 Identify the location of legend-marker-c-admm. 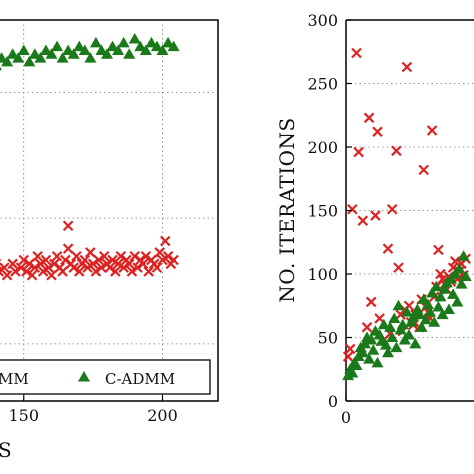
(84, 376).